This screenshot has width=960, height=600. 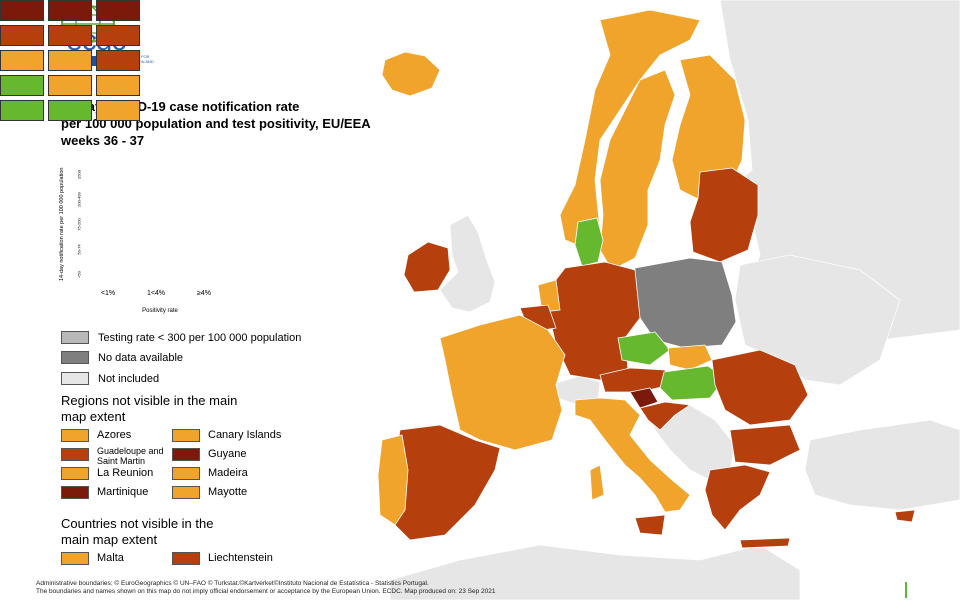 I want to click on no-data-swatch, so click(x=75, y=357).